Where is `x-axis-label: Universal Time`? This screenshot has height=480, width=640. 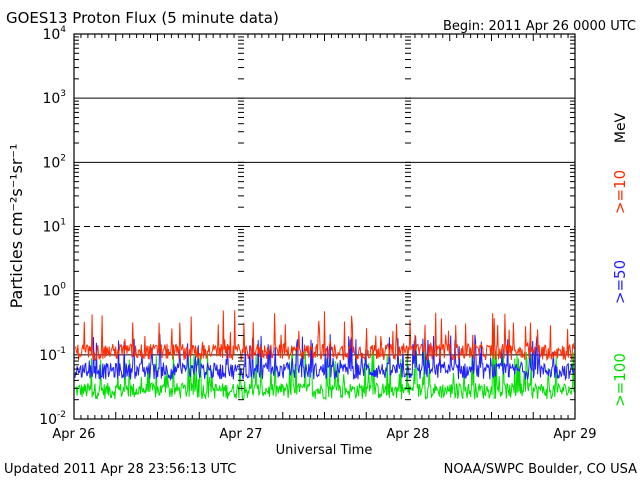
x-axis-label: Universal Time is located at coordinates (324, 450).